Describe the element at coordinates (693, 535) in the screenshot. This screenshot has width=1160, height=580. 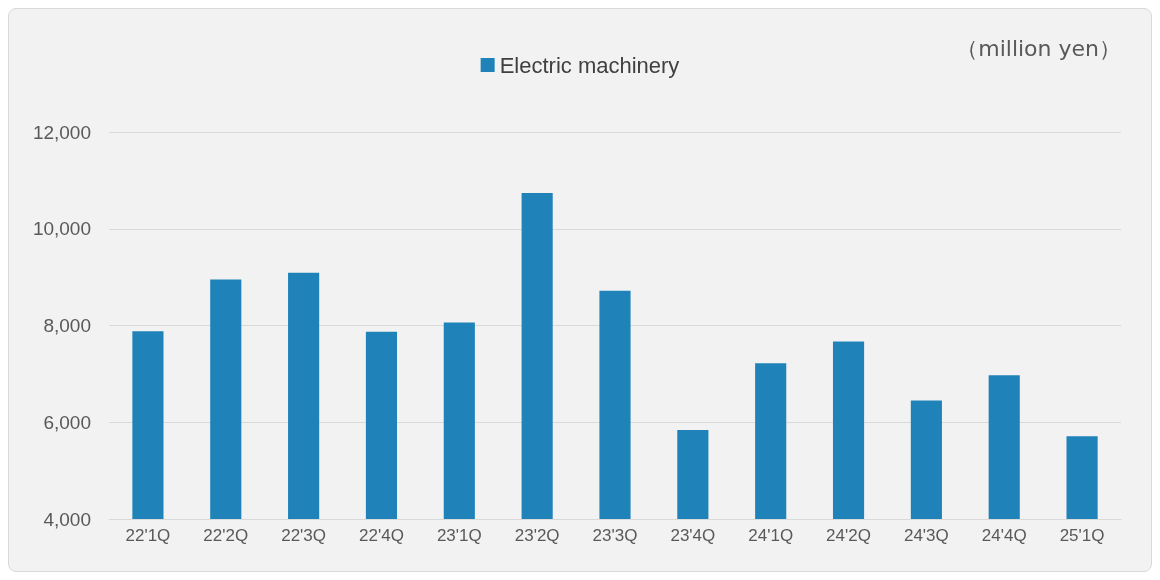
I see `x-tick-label: 23'4Q` at that location.